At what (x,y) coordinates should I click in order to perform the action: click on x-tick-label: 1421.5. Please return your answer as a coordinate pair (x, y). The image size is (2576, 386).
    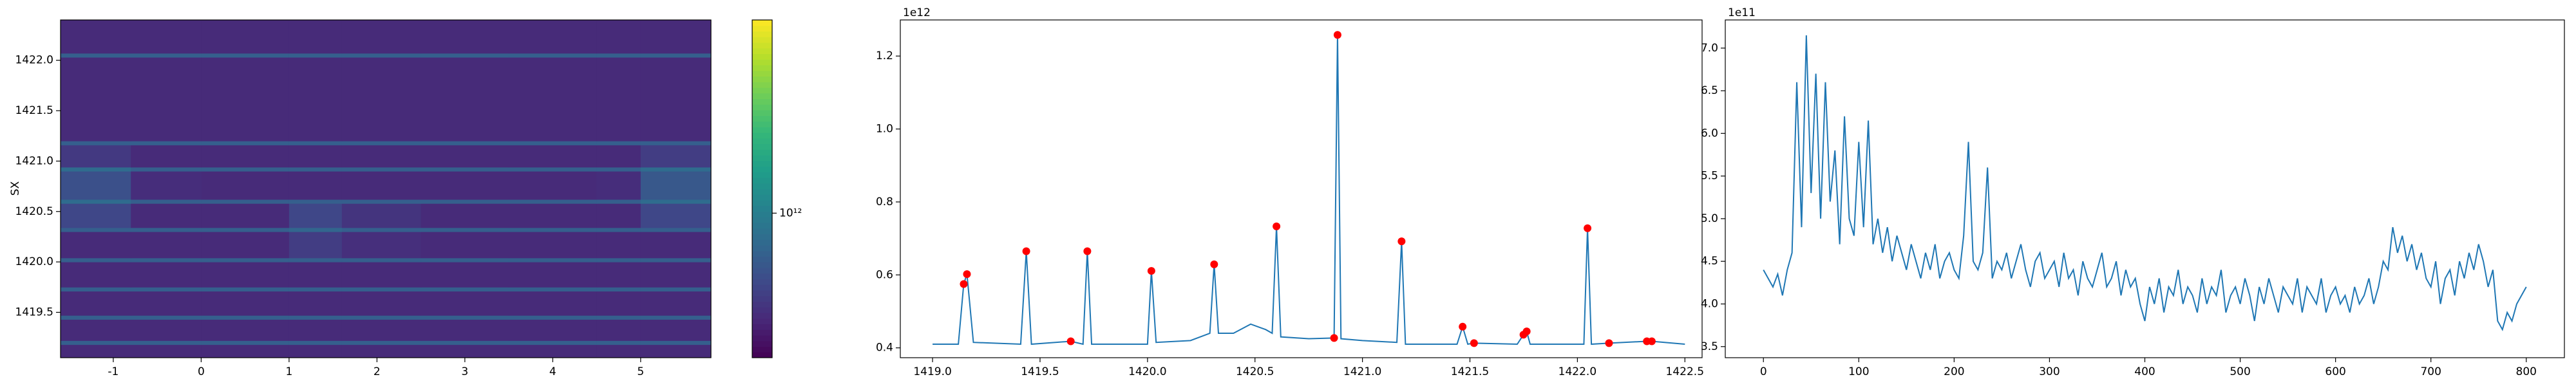
    Looking at the image, I should click on (1470, 371).